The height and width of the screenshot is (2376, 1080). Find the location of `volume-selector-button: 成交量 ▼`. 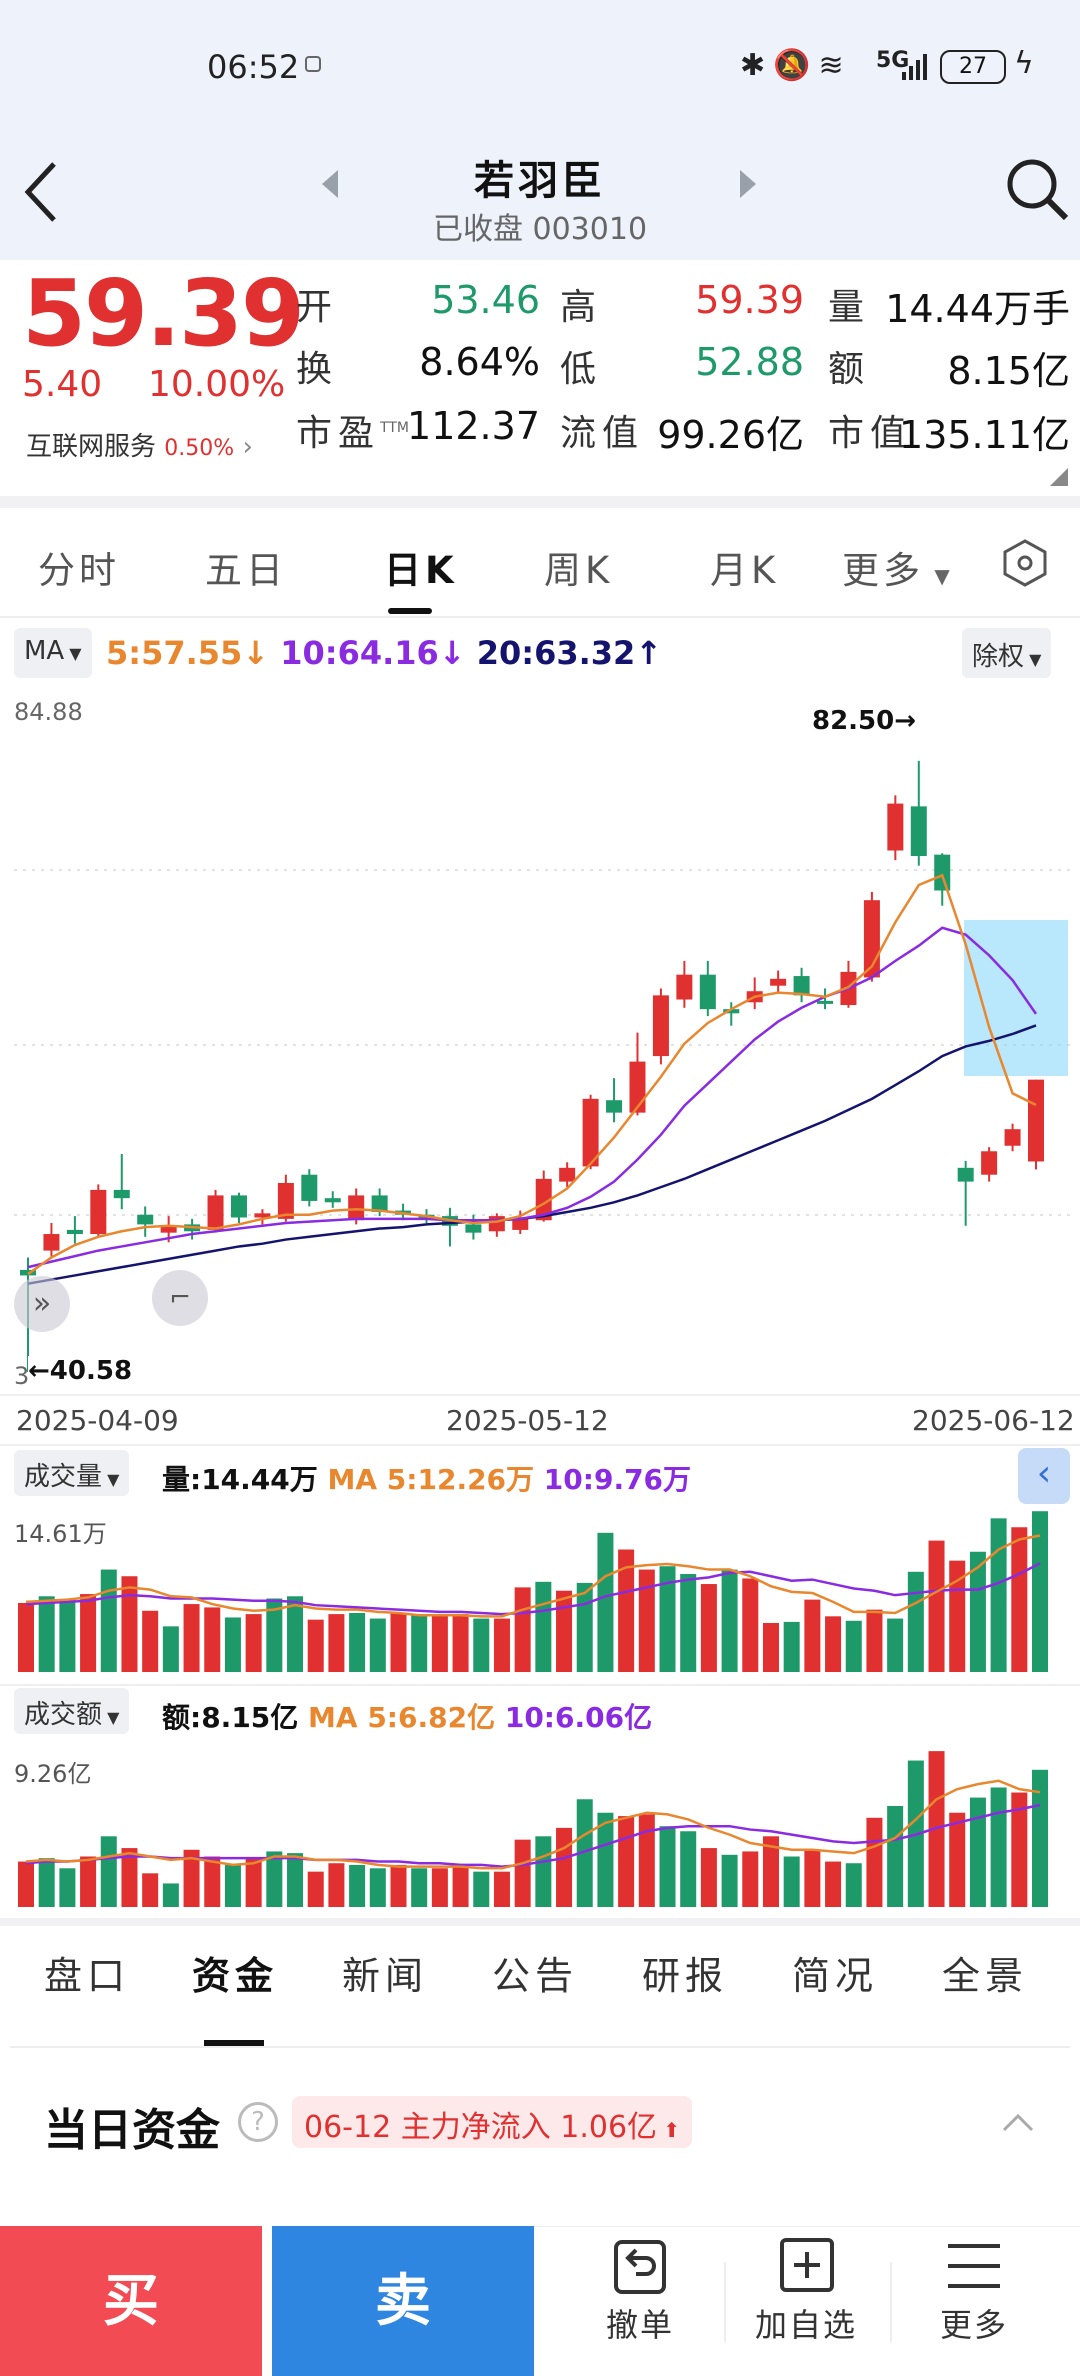

volume-selector-button: 成交量 ▼ is located at coordinates (72, 1473).